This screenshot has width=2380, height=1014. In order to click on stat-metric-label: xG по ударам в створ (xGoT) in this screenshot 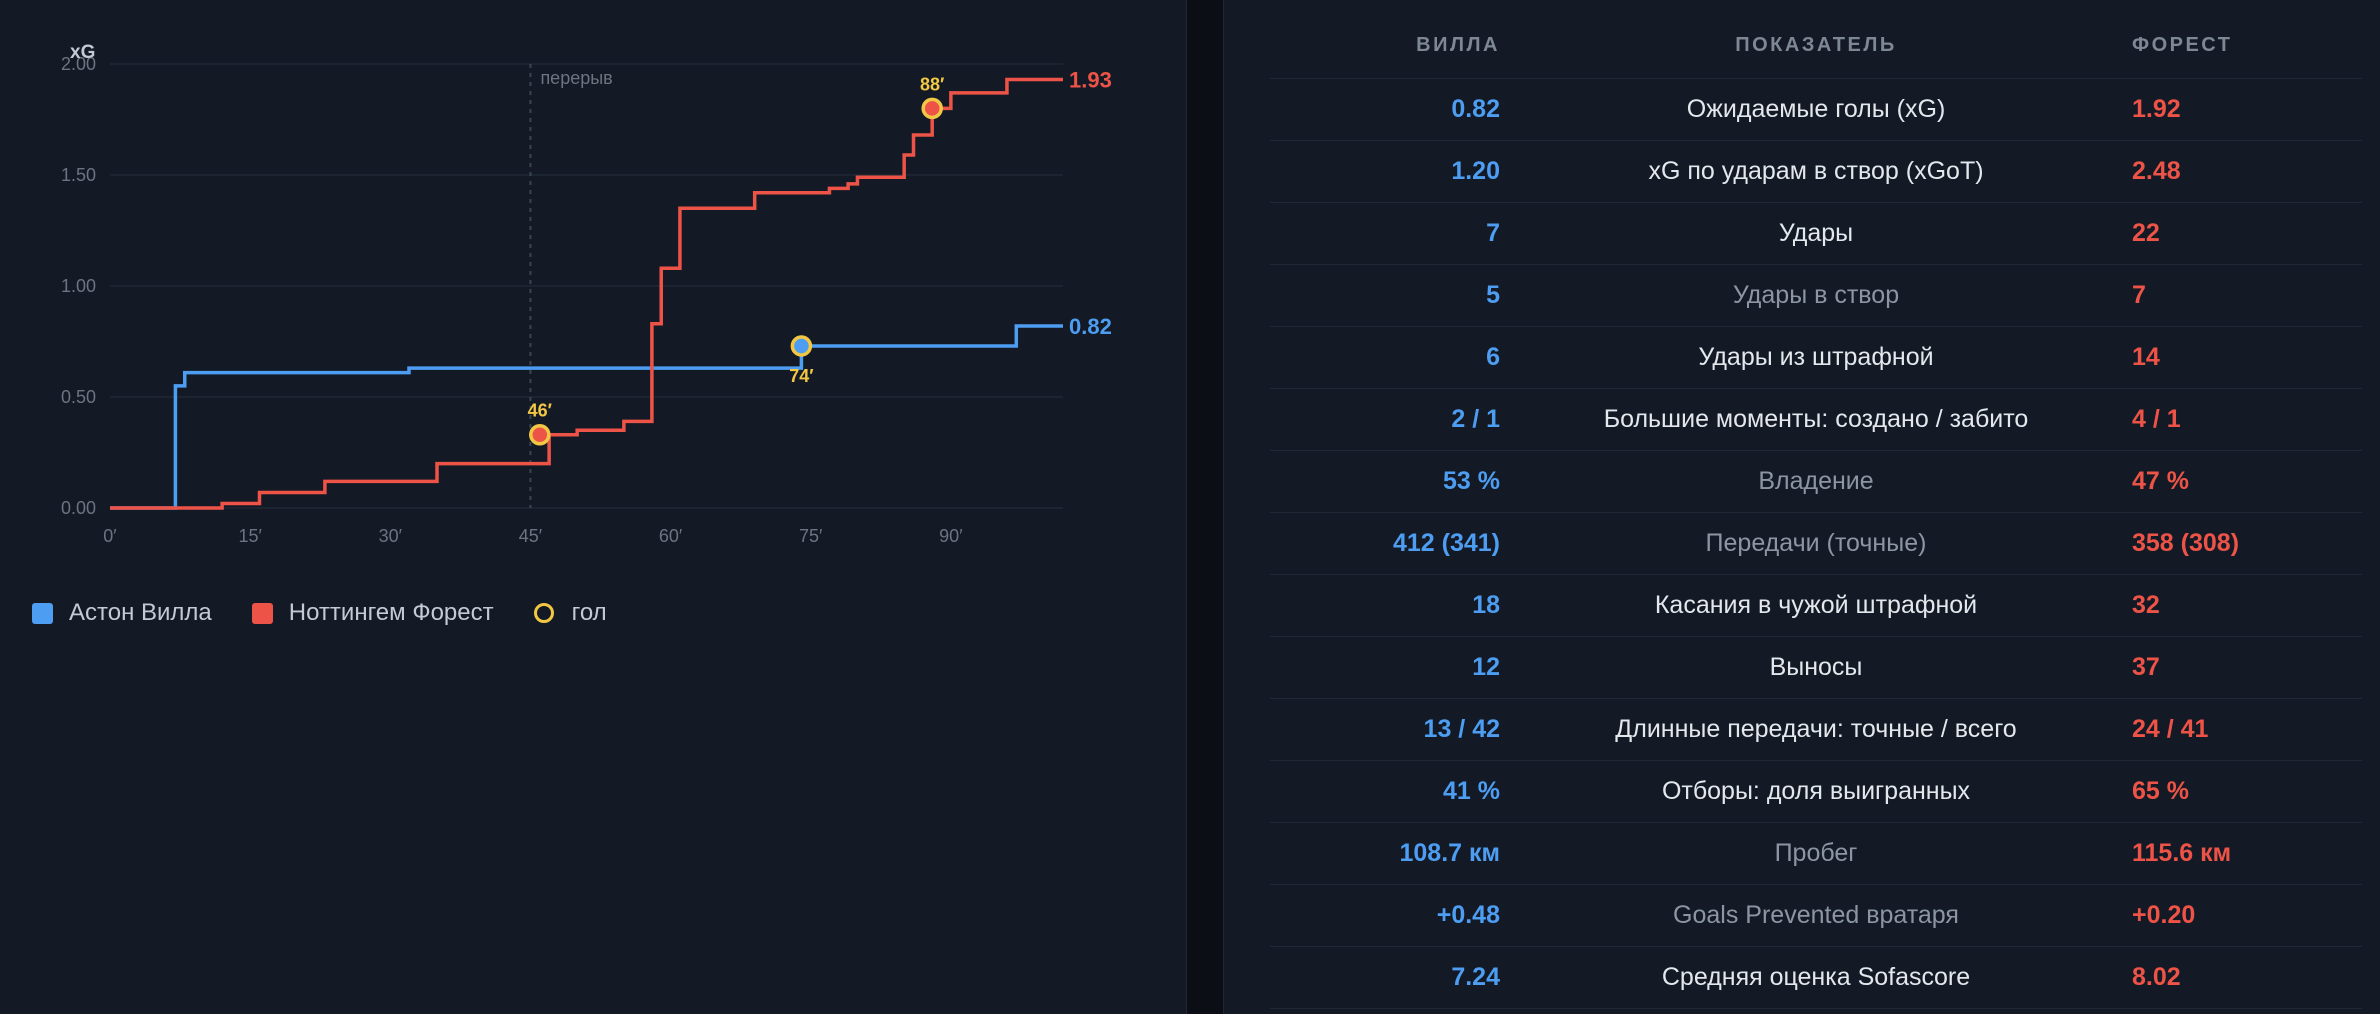, I will do `click(1816, 171)`.